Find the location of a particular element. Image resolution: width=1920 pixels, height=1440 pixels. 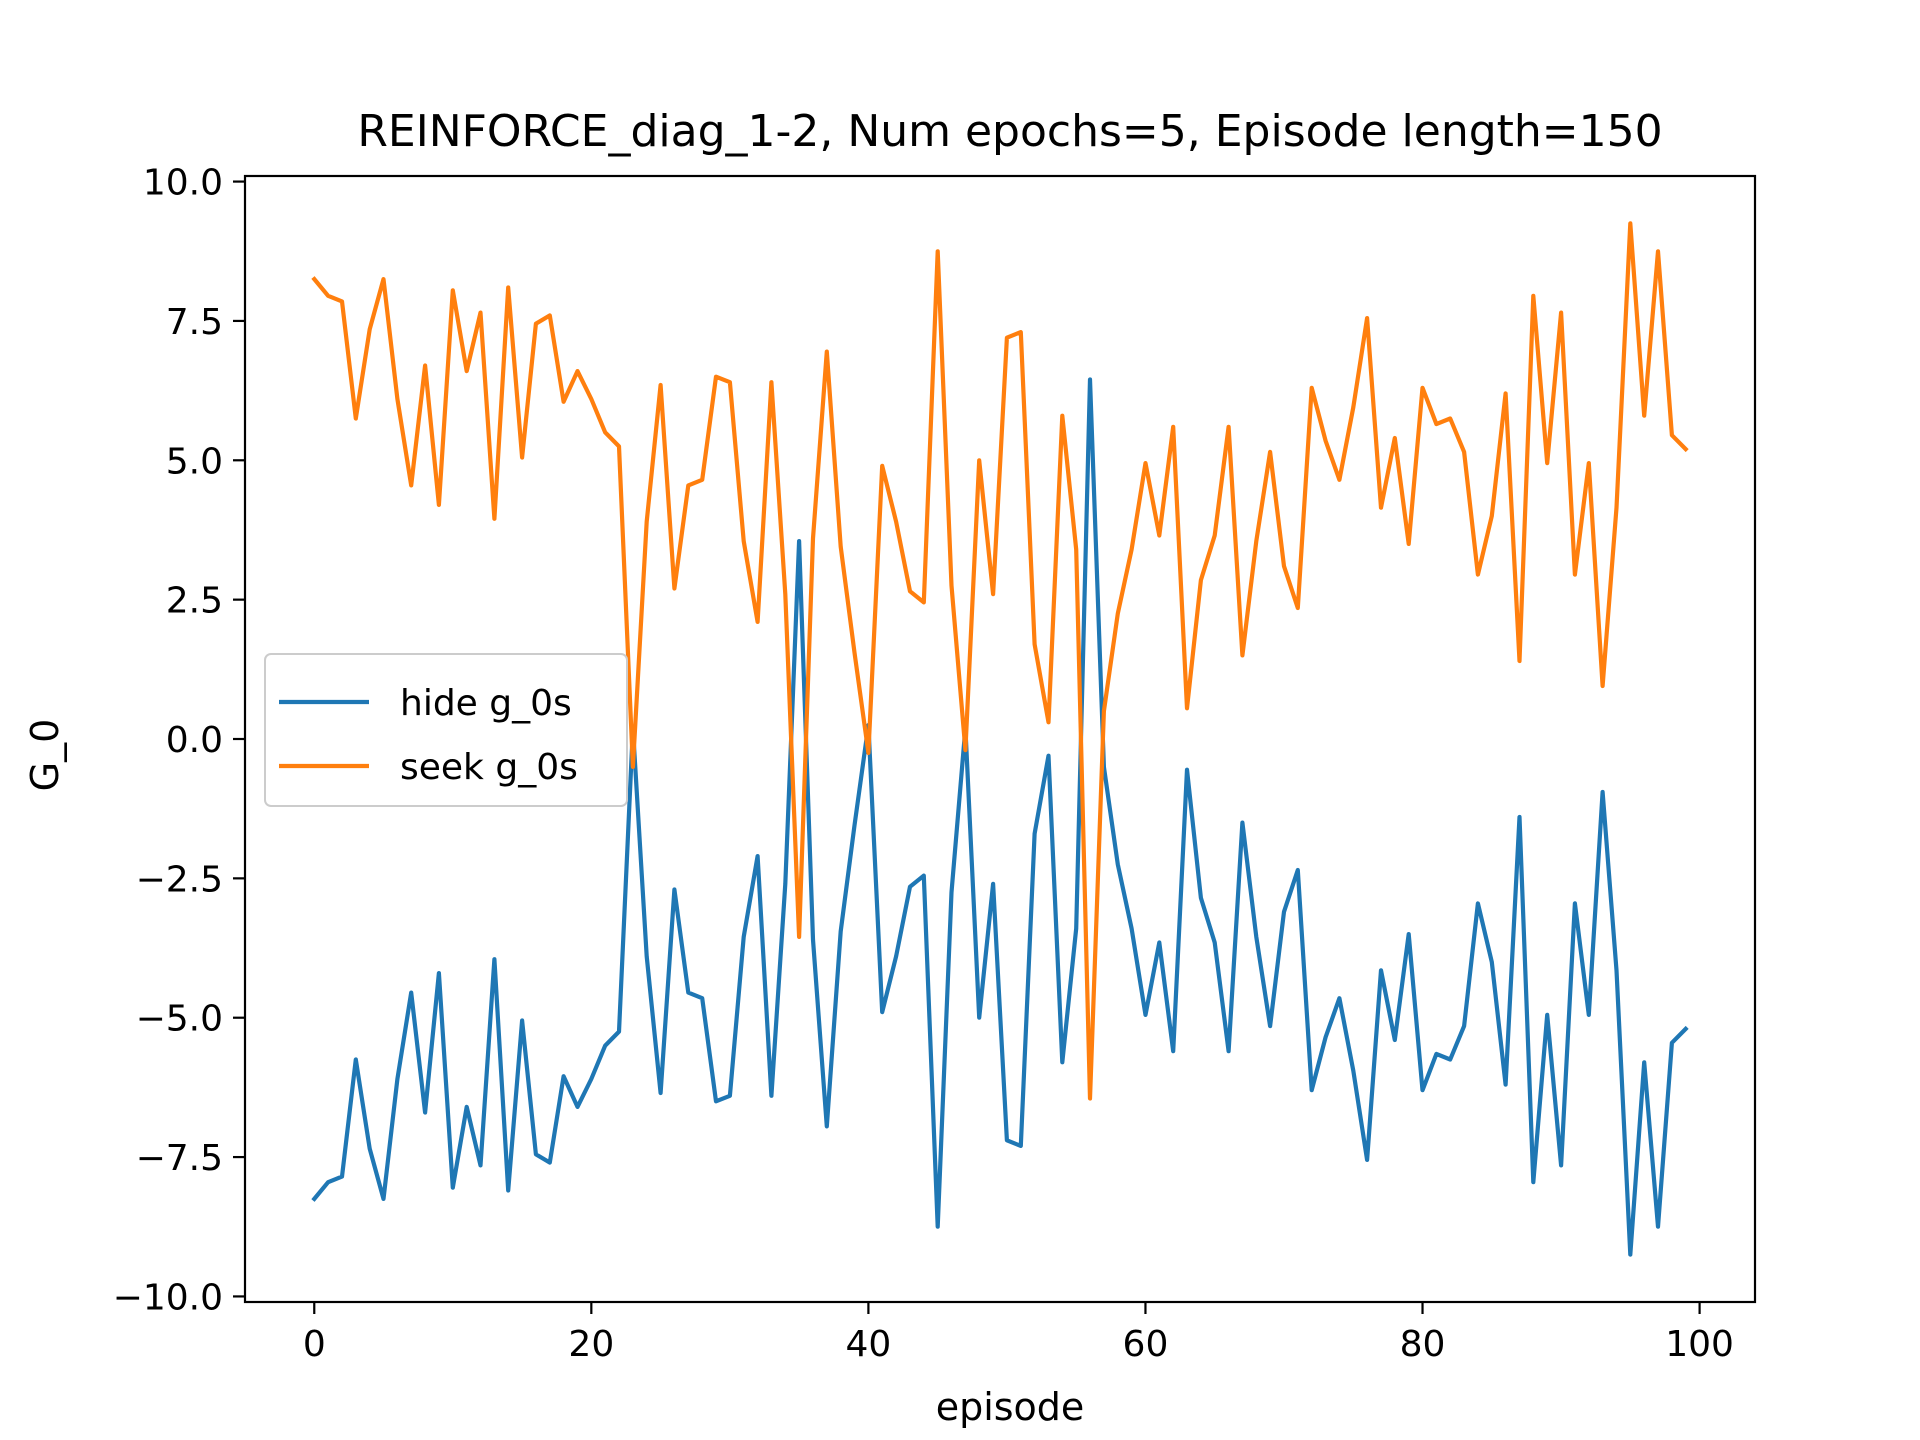

x-axis: 0 20 40 60 80 100 is located at coordinates (1018, 1333).